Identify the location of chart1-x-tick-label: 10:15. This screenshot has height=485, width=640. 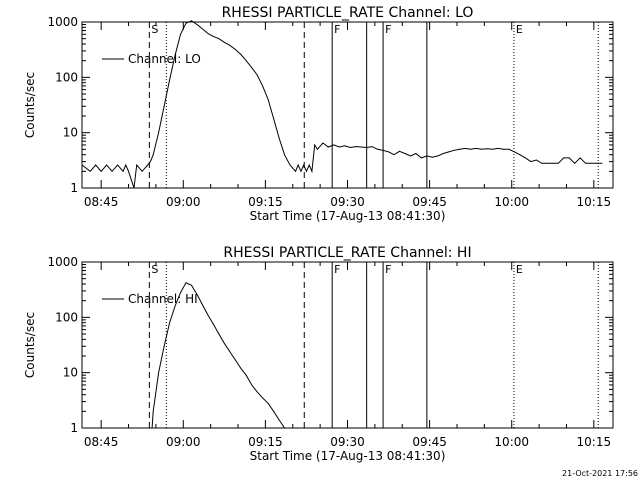
(594, 202).